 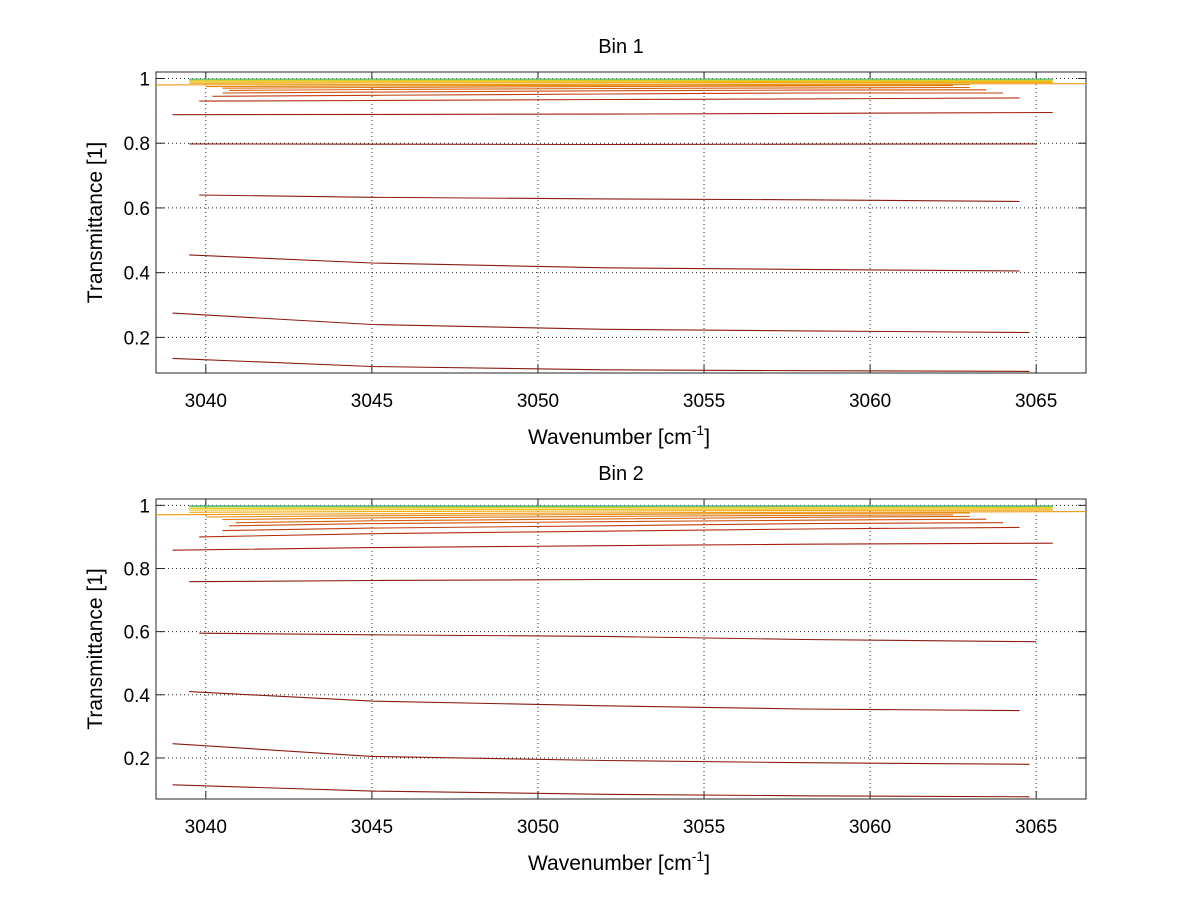 I want to click on chart-title: Bin 1, so click(x=621, y=47).